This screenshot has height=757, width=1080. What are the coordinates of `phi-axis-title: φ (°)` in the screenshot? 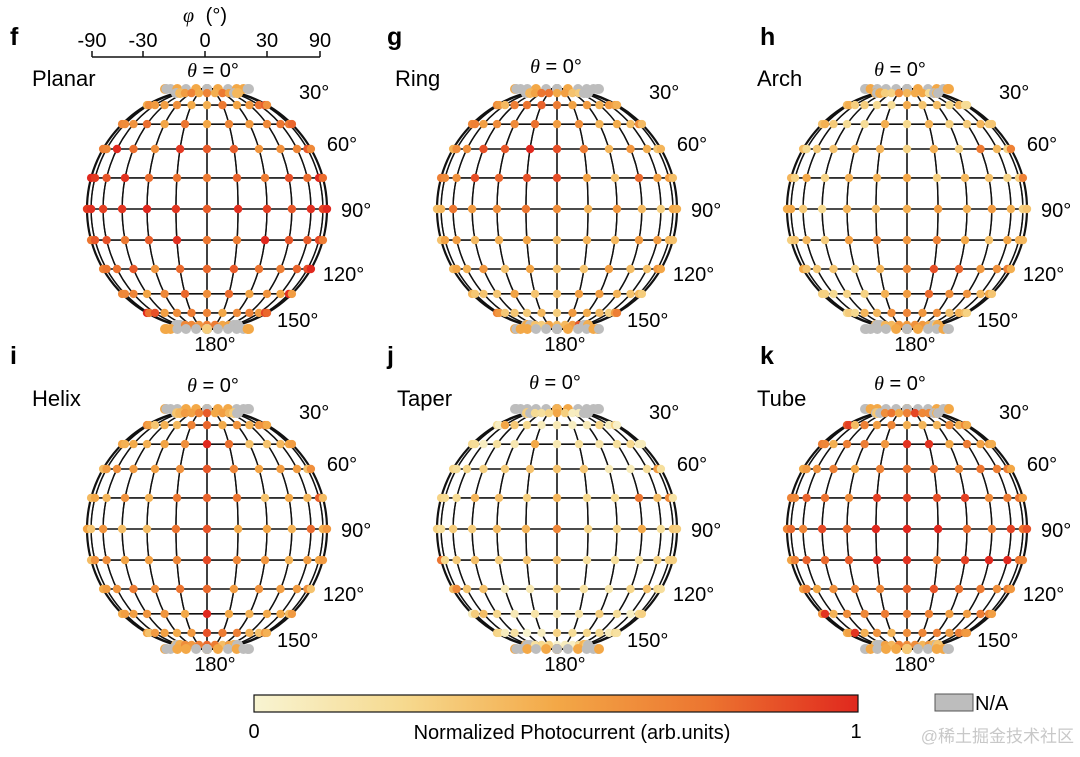 It's located at (205, 16).